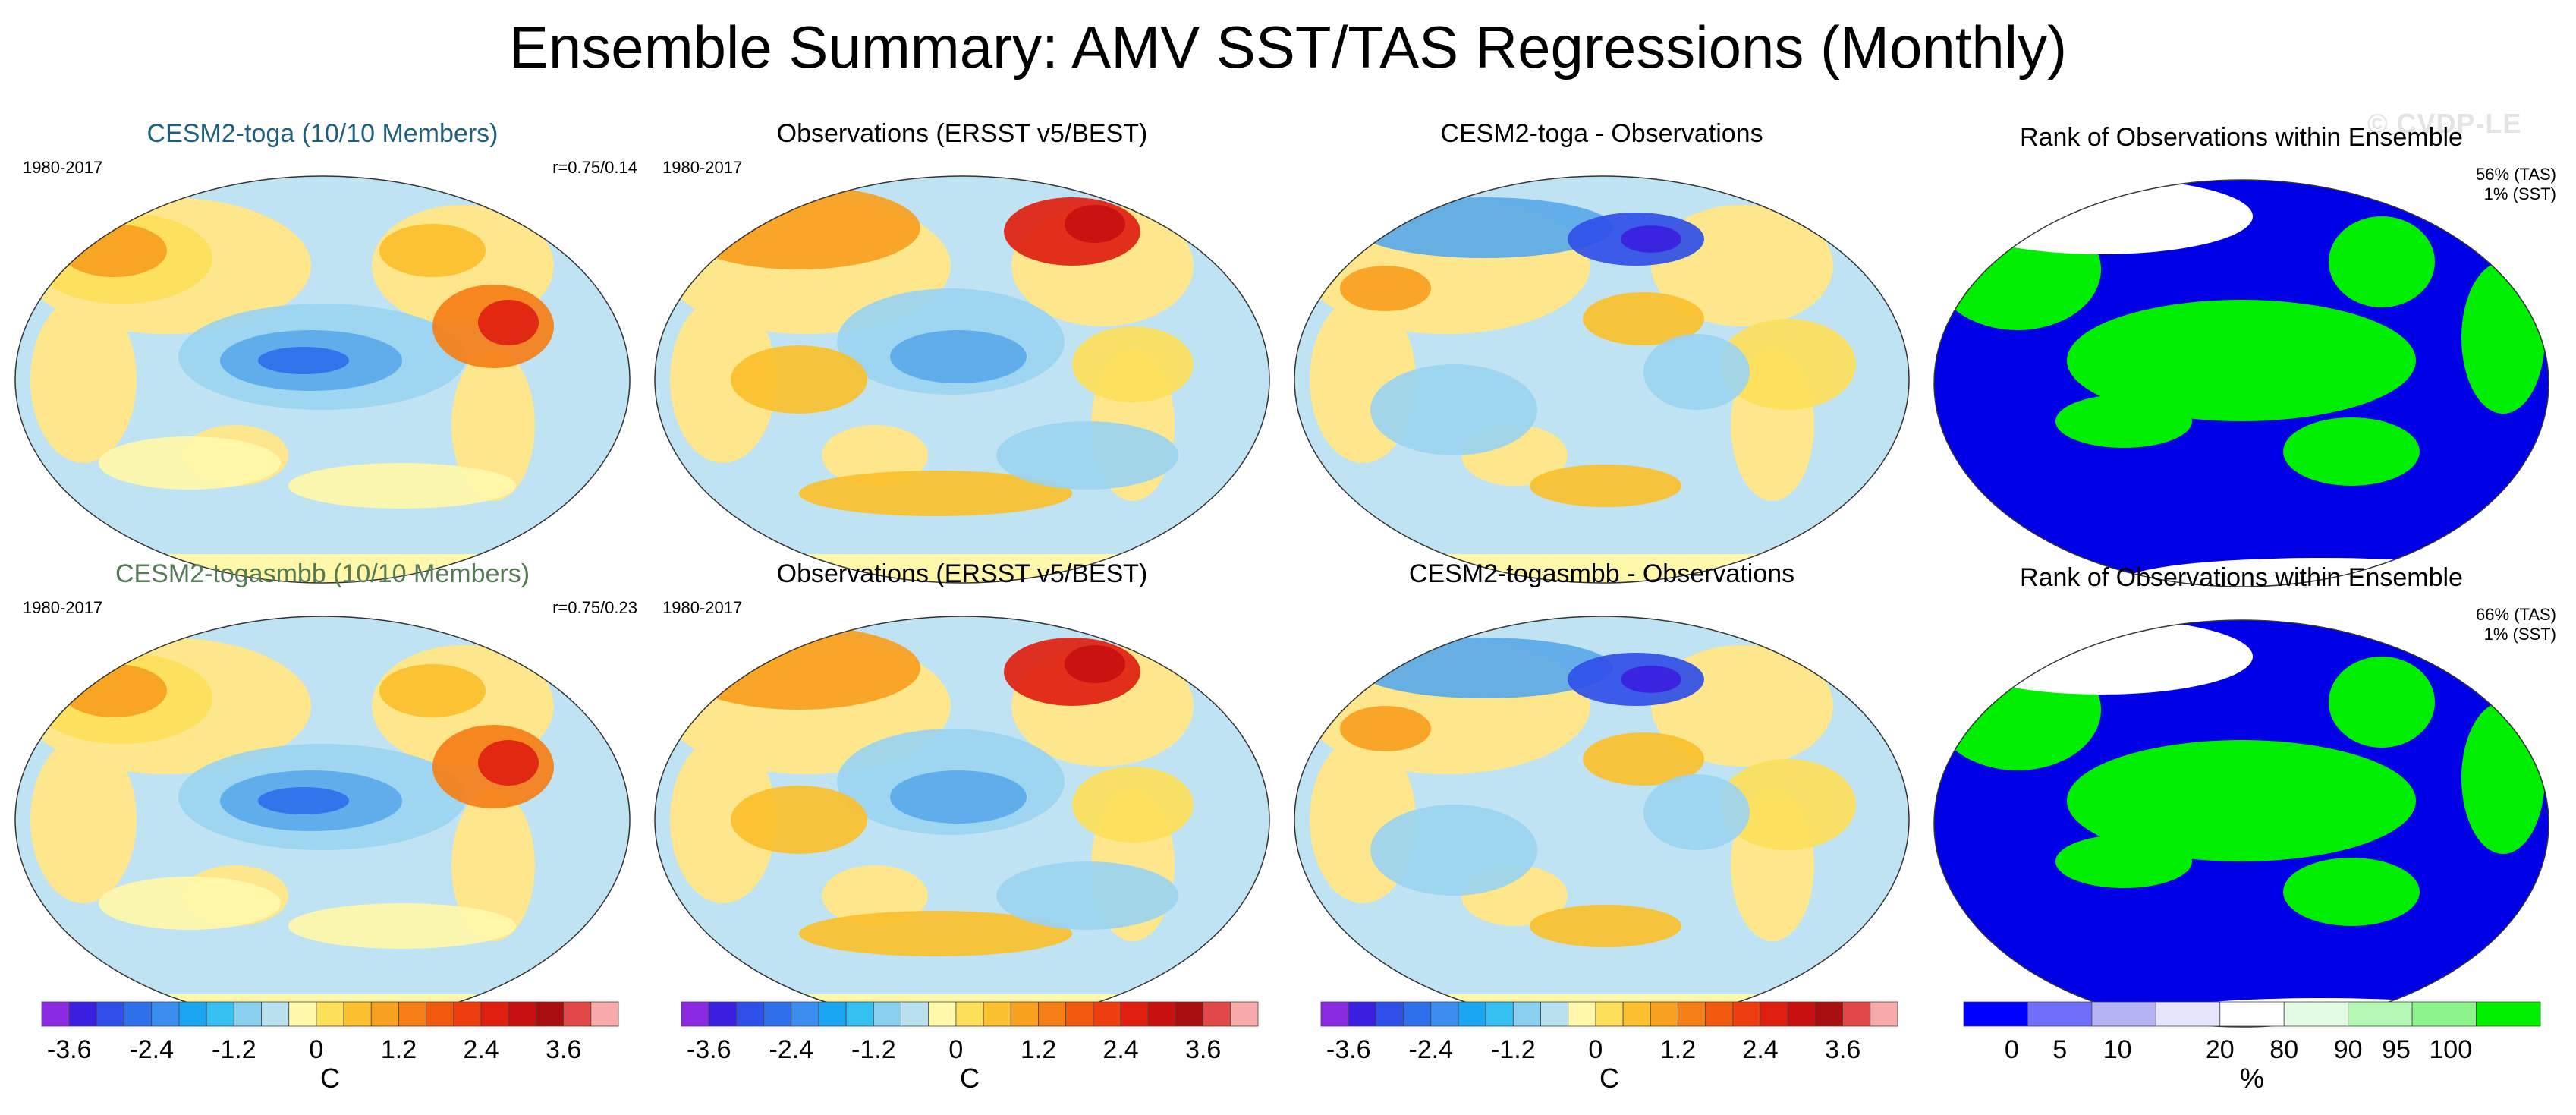 This screenshot has width=2576, height=1115. I want to click on colorbar-tick-label: 20, so click(2220, 1049).